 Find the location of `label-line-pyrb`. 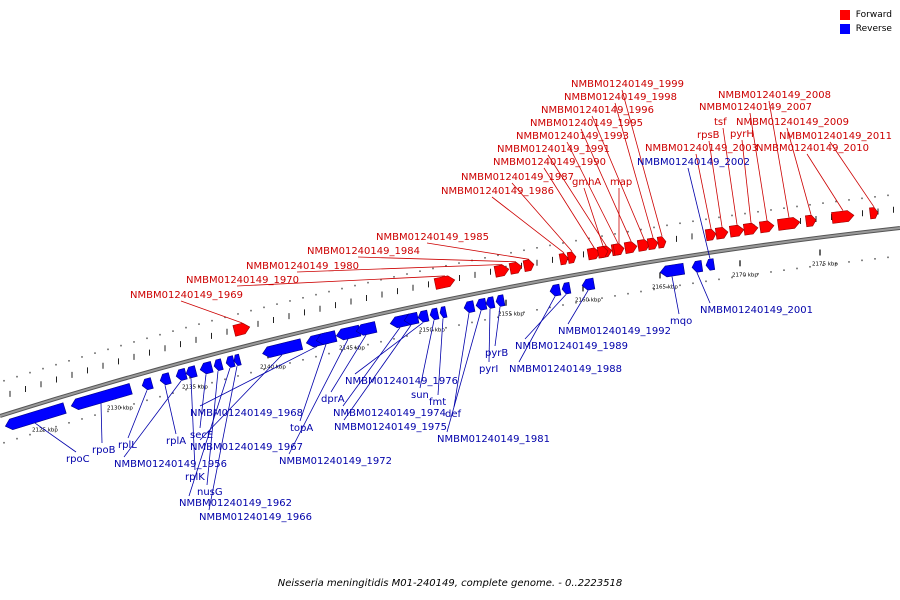

label-line-pyrb is located at coordinates (497, 326).